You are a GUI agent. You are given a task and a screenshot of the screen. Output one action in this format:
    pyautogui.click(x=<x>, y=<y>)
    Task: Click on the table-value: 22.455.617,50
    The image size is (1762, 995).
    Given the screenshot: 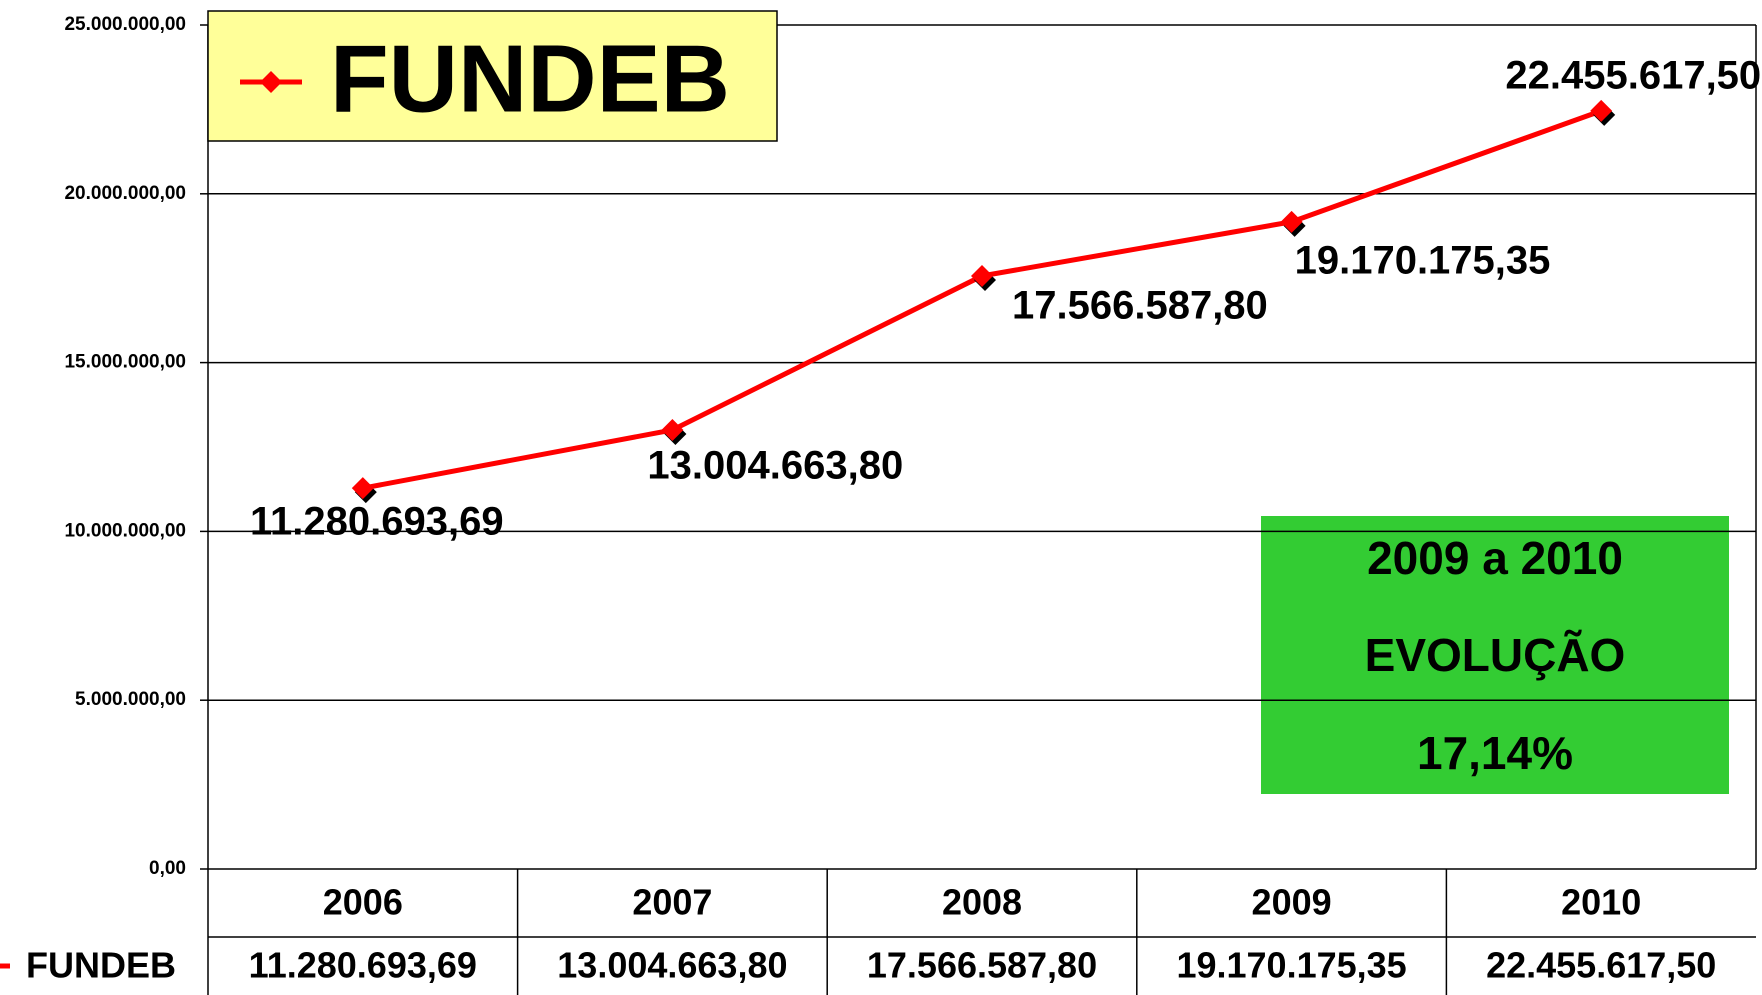 What is the action you would take?
    pyautogui.click(x=1601, y=965)
    